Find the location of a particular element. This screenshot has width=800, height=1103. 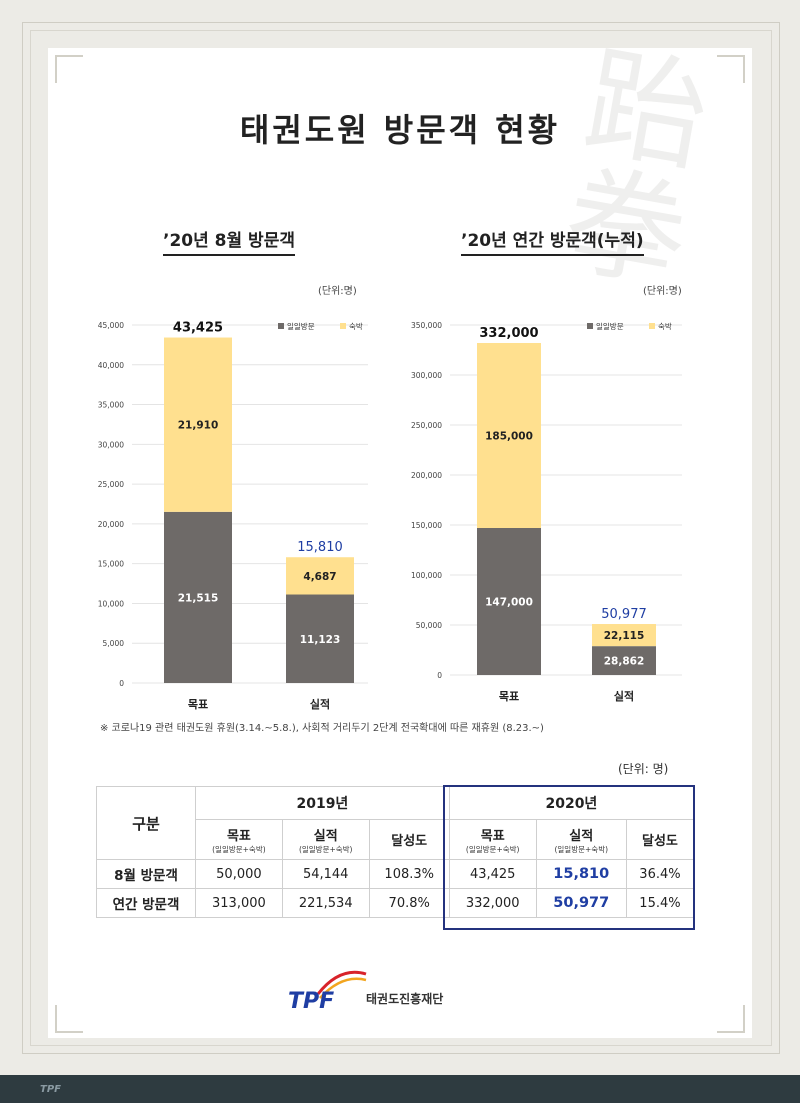

table-cell: 313,000 is located at coordinates (239, 903).